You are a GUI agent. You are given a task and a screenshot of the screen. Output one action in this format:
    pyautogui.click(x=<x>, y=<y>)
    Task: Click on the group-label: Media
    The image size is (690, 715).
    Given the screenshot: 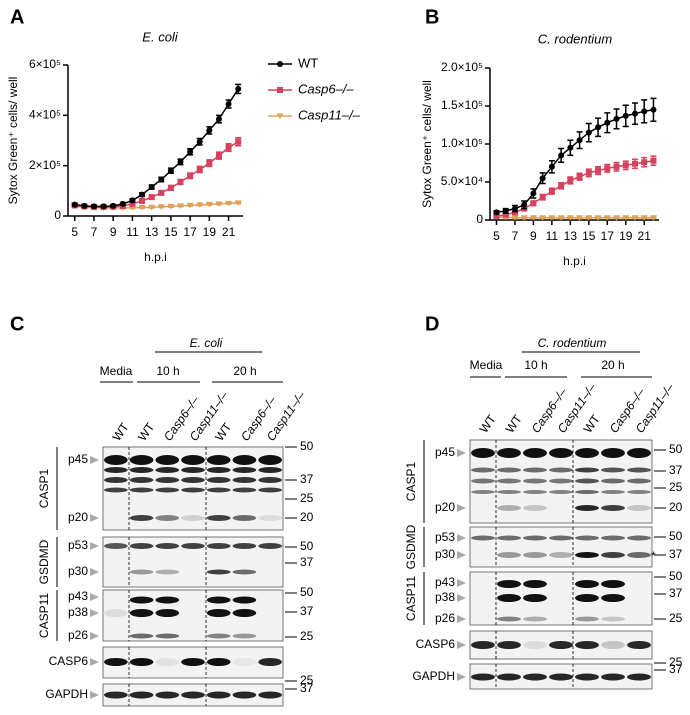 What is the action you would take?
    pyautogui.click(x=486, y=365)
    